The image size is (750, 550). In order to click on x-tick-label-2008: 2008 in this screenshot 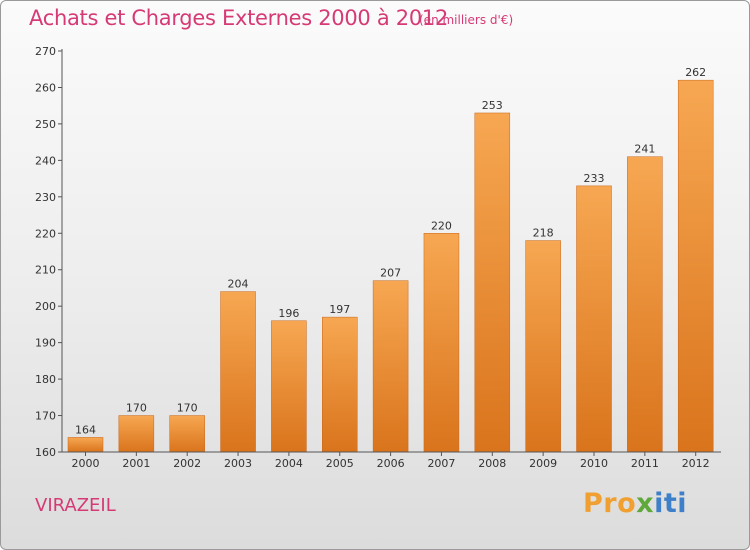, I will do `click(492, 463)`.